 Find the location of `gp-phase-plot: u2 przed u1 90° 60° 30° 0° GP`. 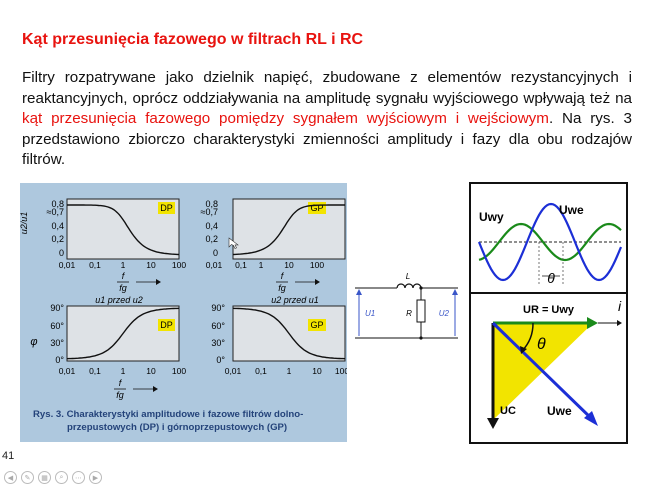

gp-phase-plot: u2 przed u1 90° 60° 30° 0° GP is located at coordinates (278, 330).